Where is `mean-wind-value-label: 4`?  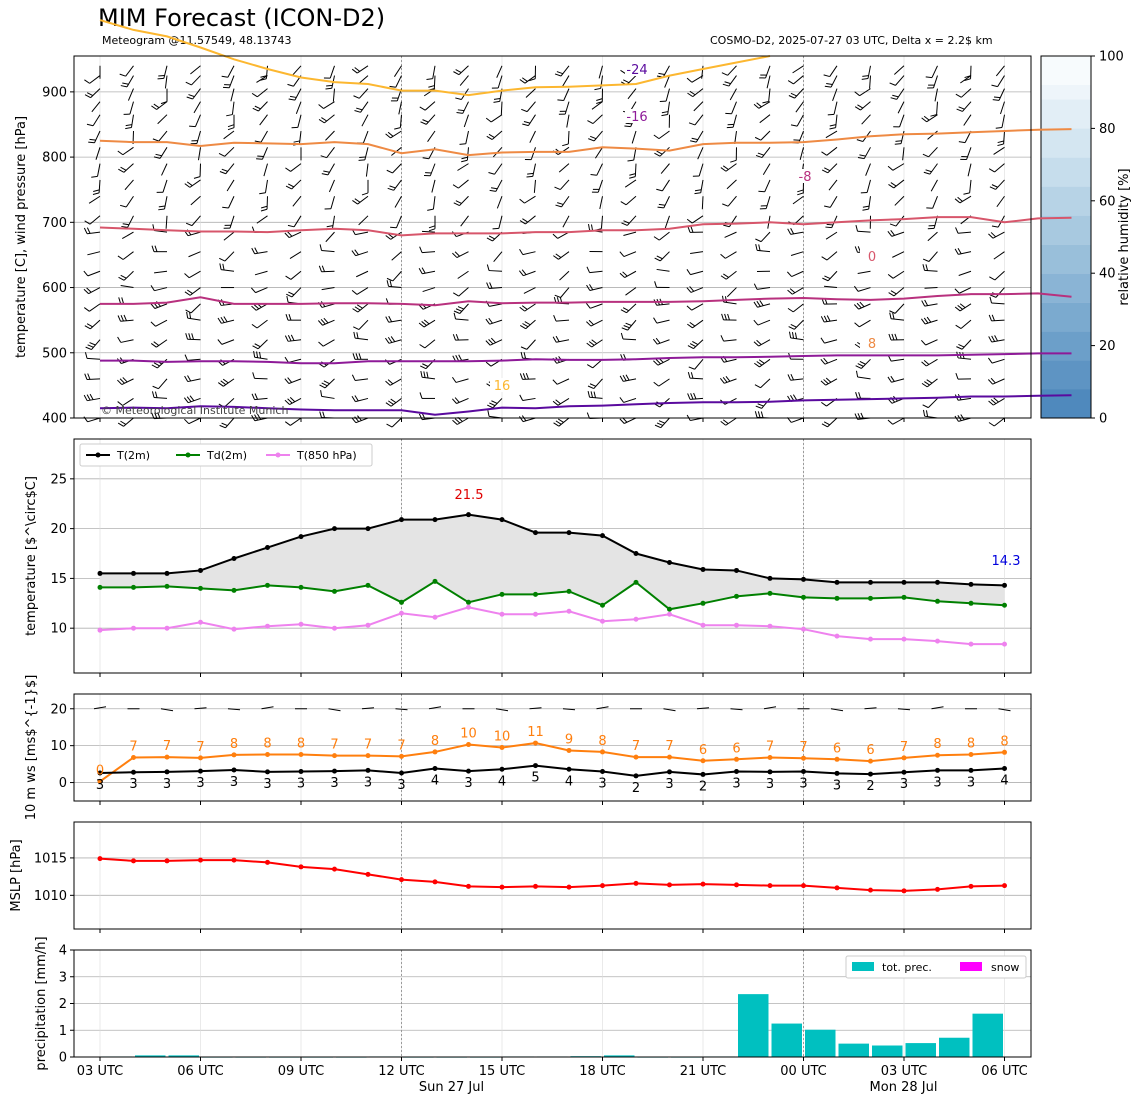 mean-wind-value-label: 4 is located at coordinates (435, 781).